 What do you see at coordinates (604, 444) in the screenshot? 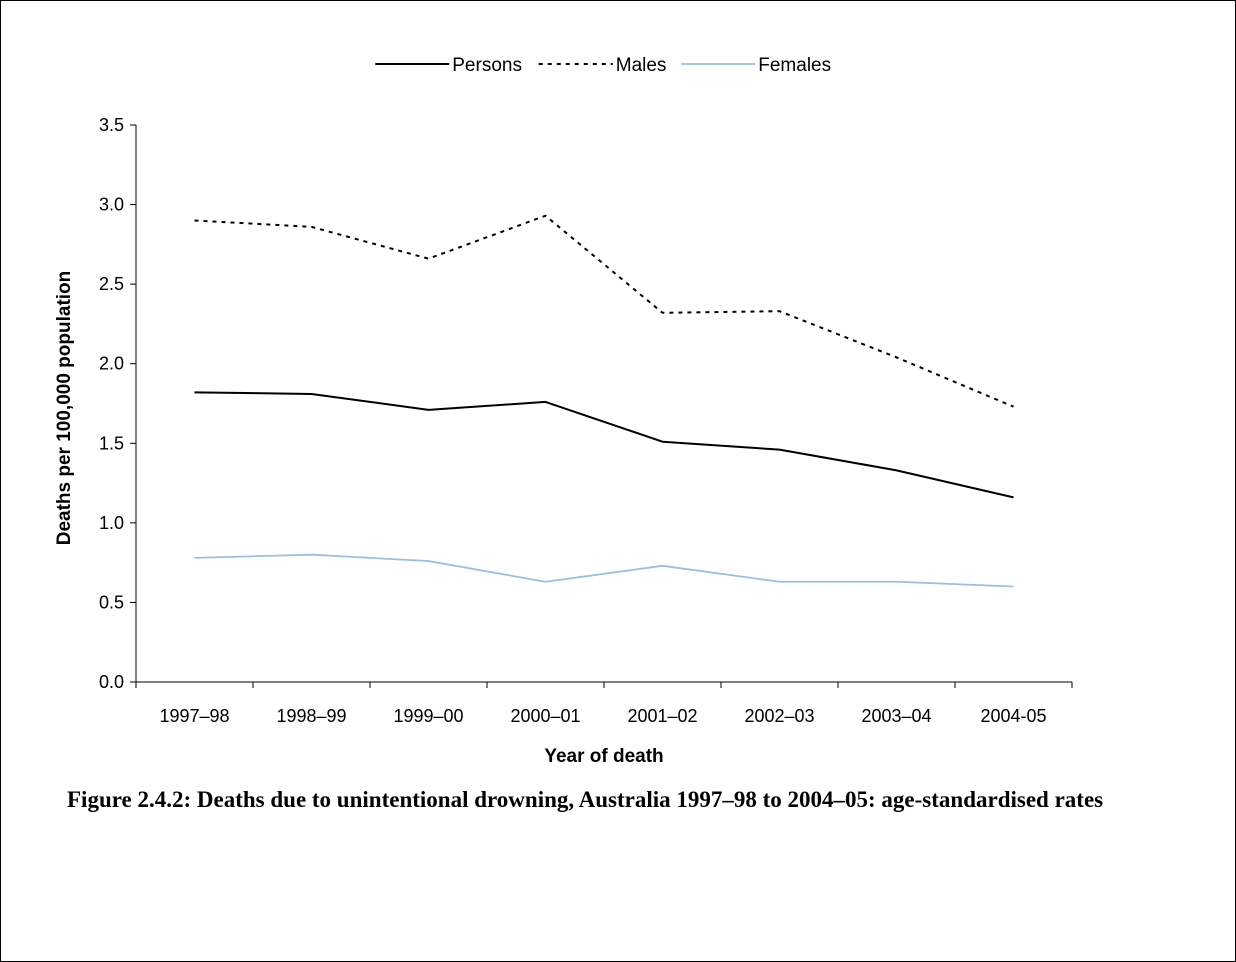
I see `series-line-persons` at bounding box center [604, 444].